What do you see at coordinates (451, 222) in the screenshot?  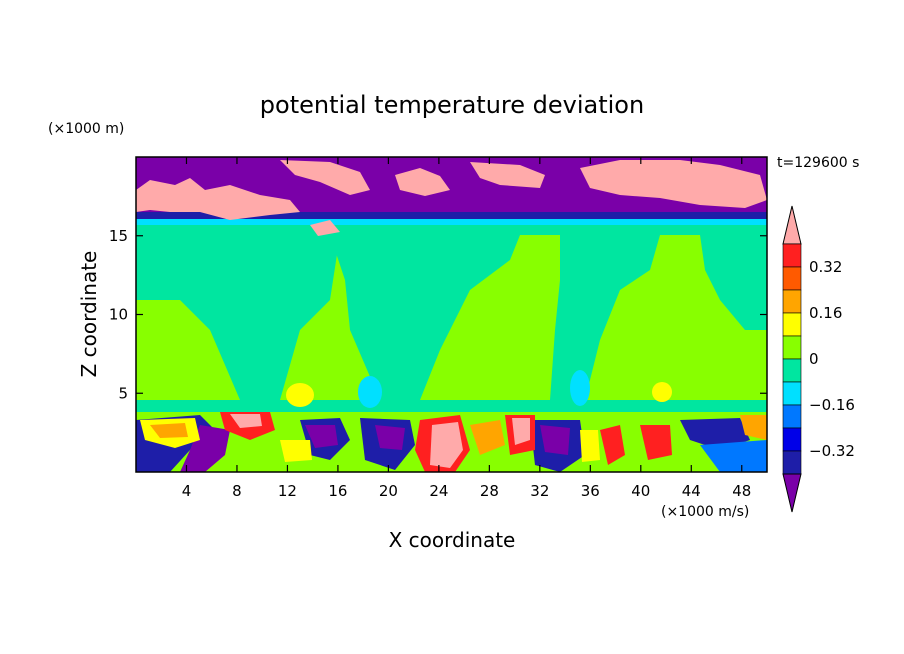 I see `tropopause-cyan` at bounding box center [451, 222].